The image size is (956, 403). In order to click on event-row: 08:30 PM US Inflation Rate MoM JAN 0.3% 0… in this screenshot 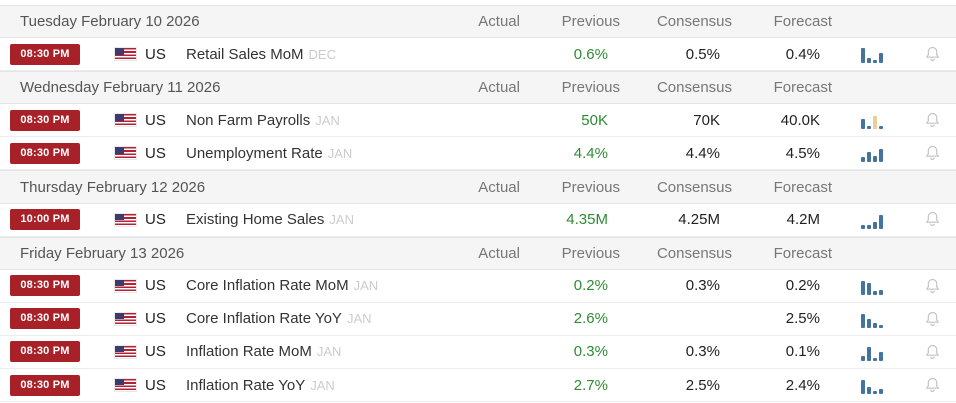, I will do `click(478, 352)`.